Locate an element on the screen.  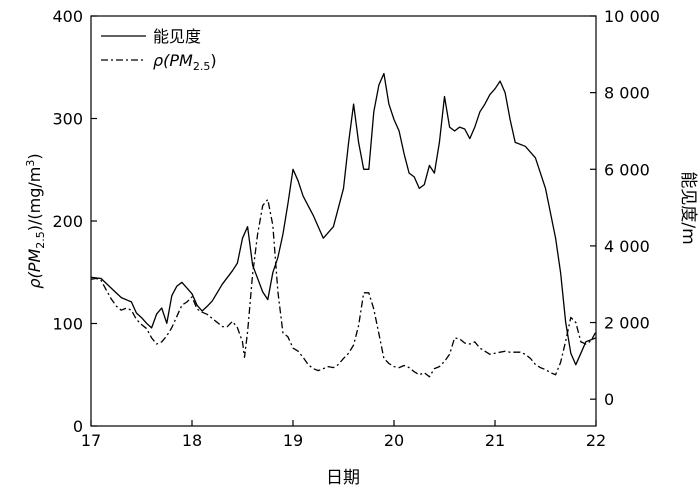
y-right-tick-label: 4 000 is located at coordinates (627, 246).